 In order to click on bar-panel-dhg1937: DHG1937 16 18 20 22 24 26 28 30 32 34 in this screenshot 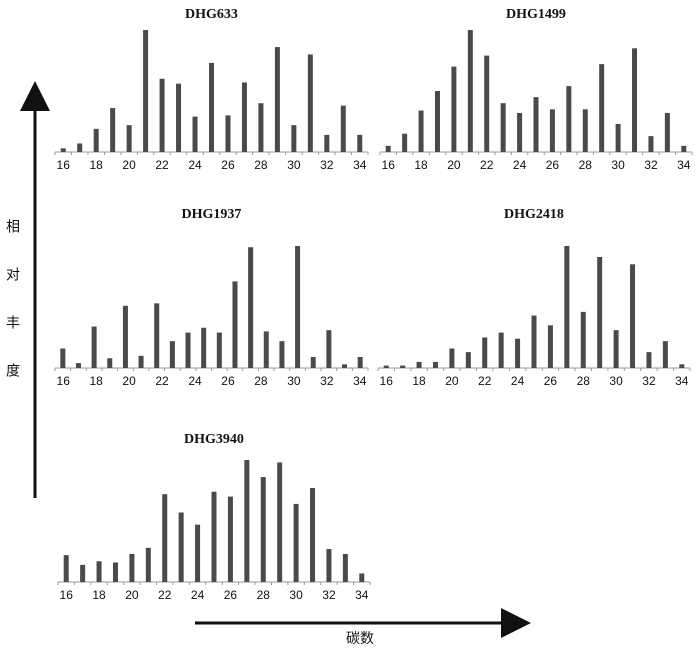, I will do `click(211, 297)`.